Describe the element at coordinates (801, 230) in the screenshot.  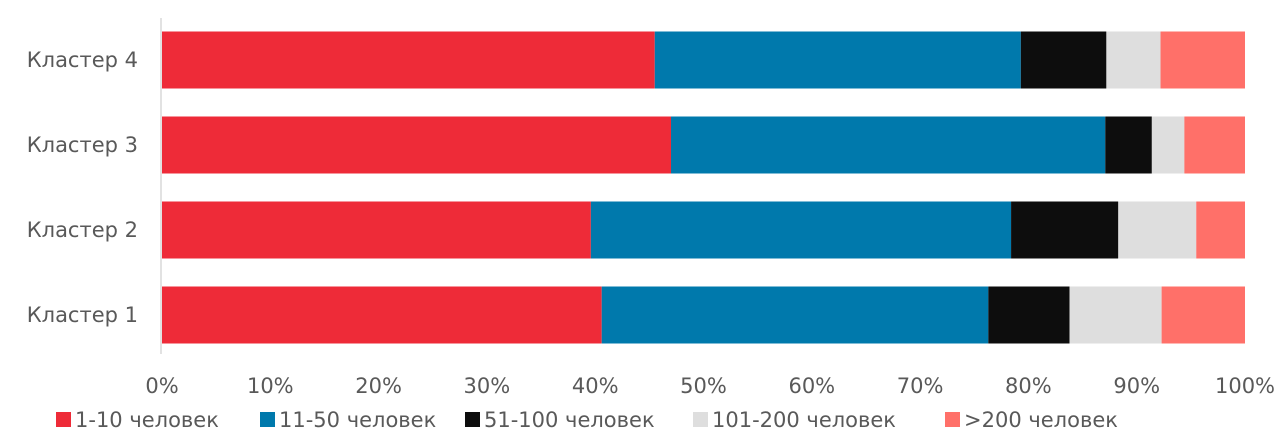
I see `bar-segment-кластер-2-series-2` at that location.